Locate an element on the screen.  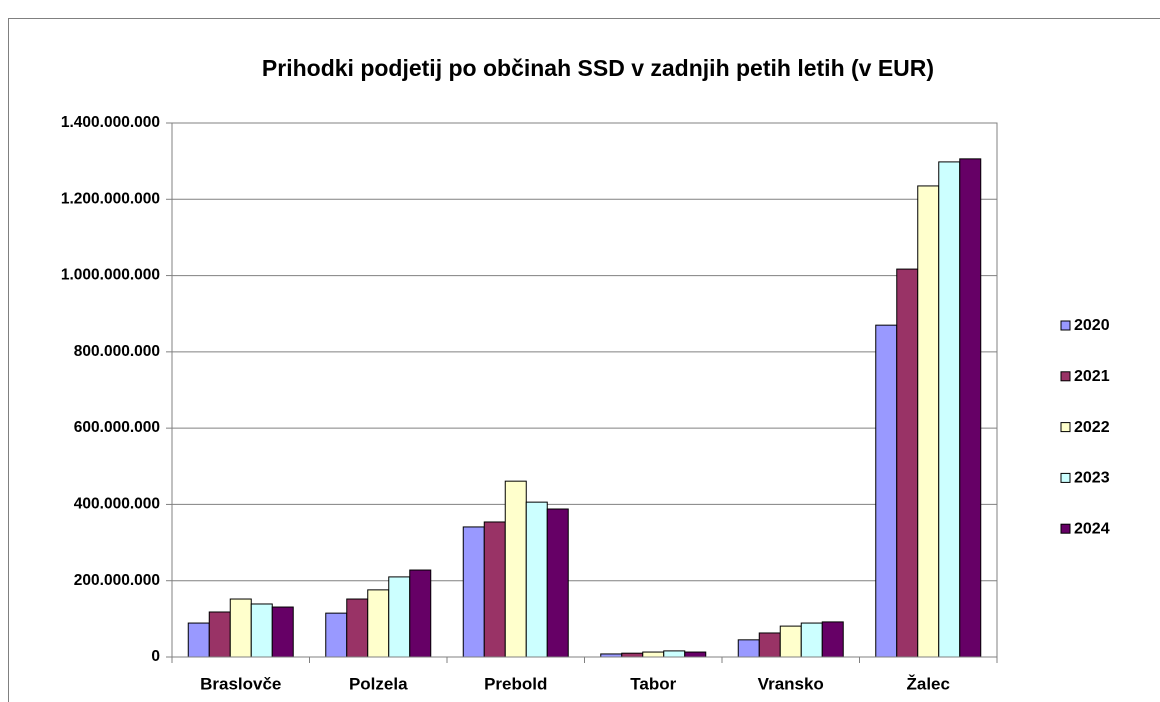
y-tick-label: 600.000.000 is located at coordinates (117, 427).